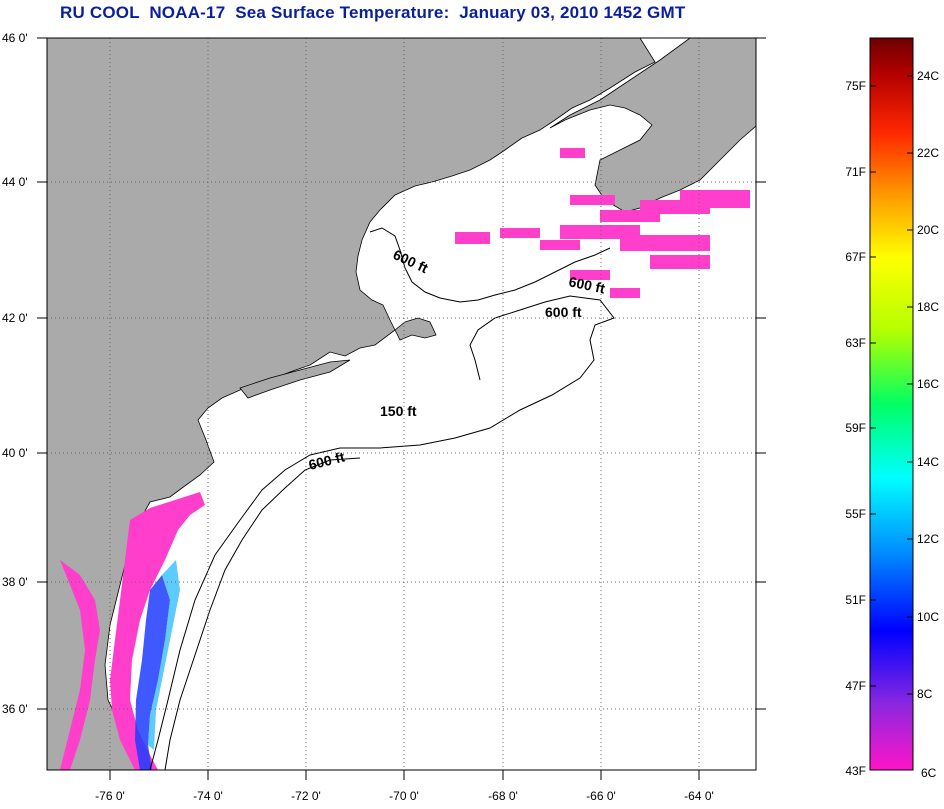  What do you see at coordinates (563, 312) in the screenshot?
I see `contour-label-600ft-bank: 600 ft` at bounding box center [563, 312].